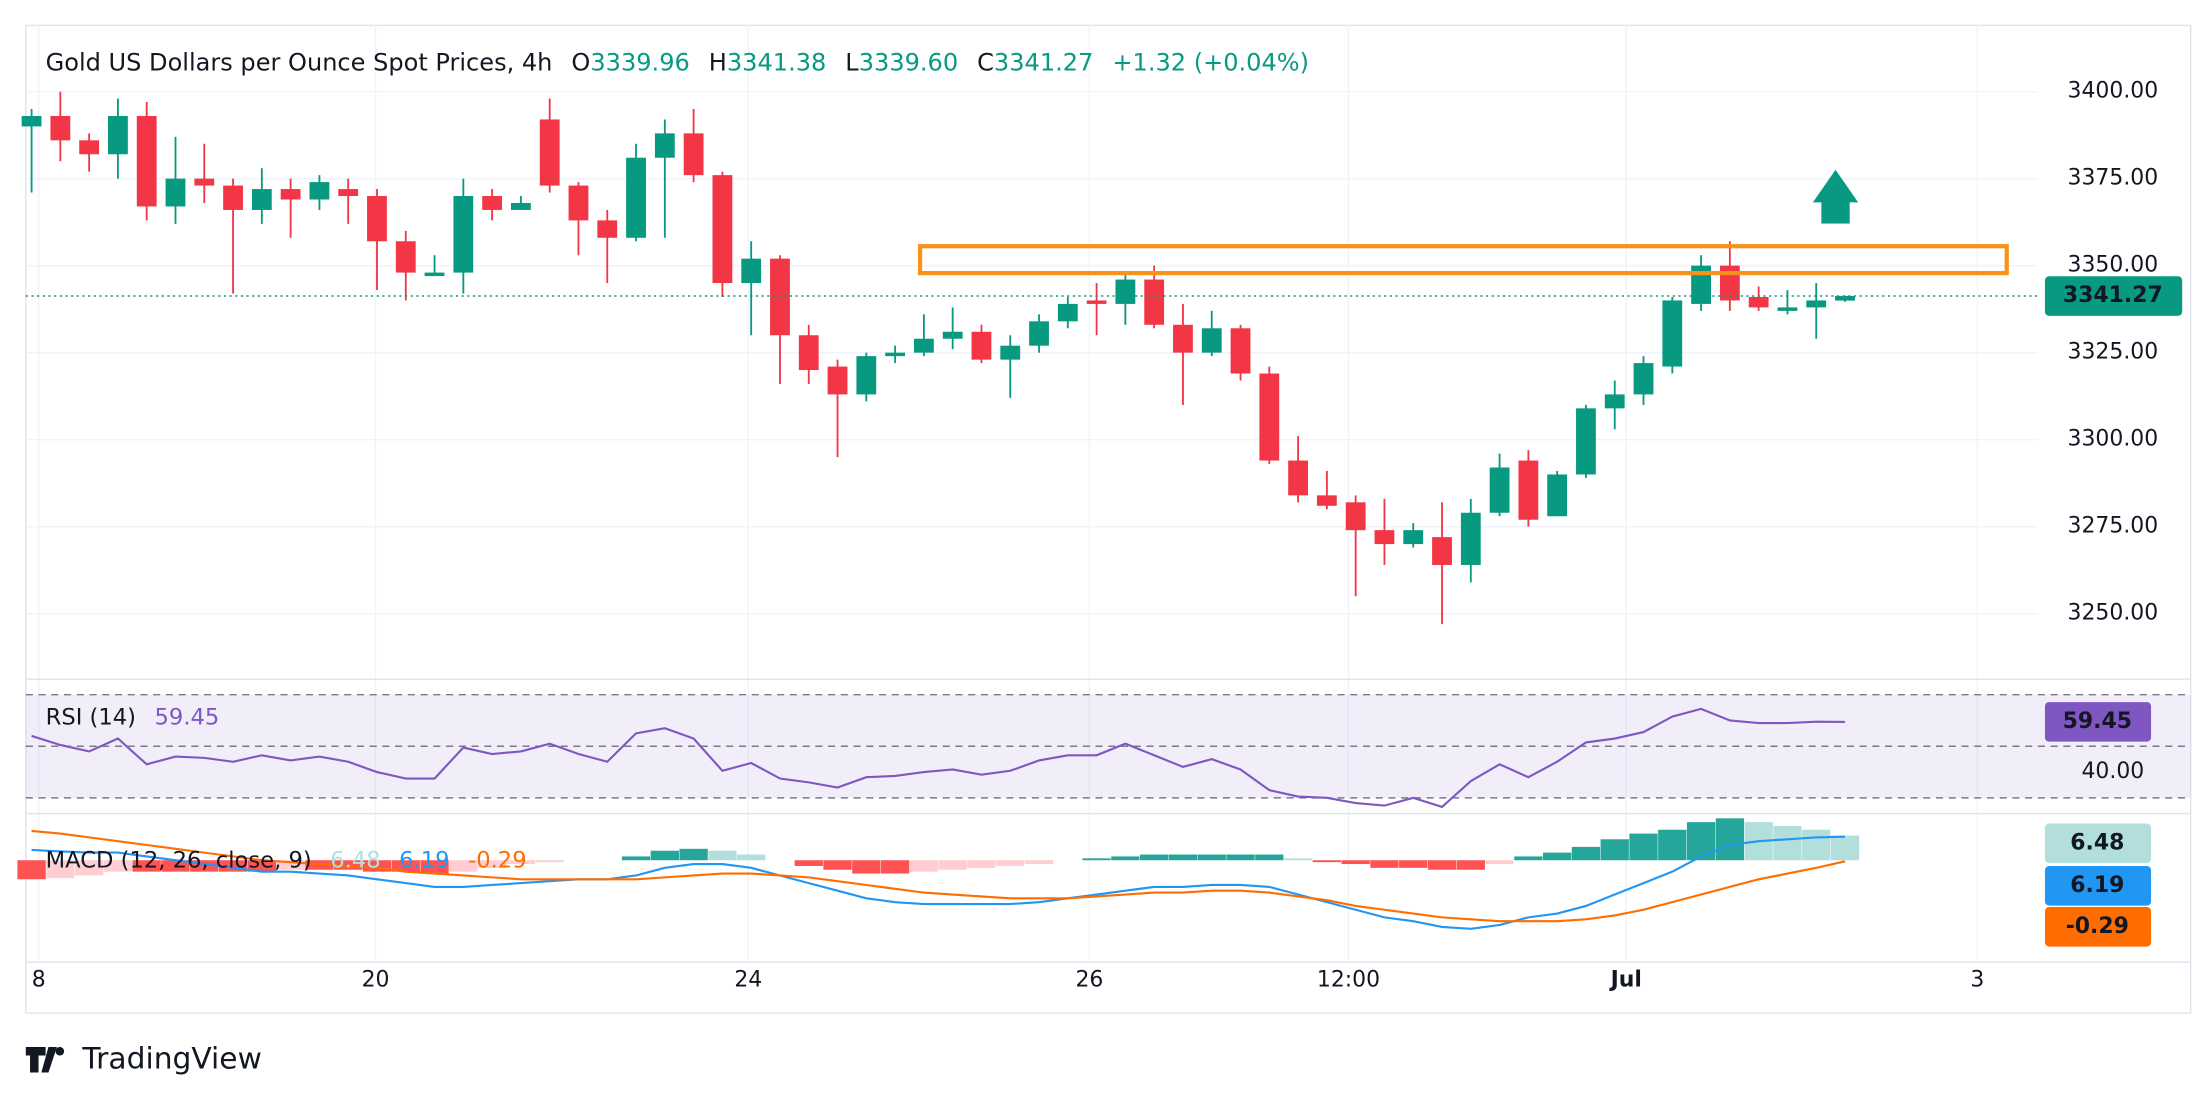  What do you see at coordinates (852, 63) in the screenshot?
I see `ohlc-label: L` at bounding box center [852, 63].